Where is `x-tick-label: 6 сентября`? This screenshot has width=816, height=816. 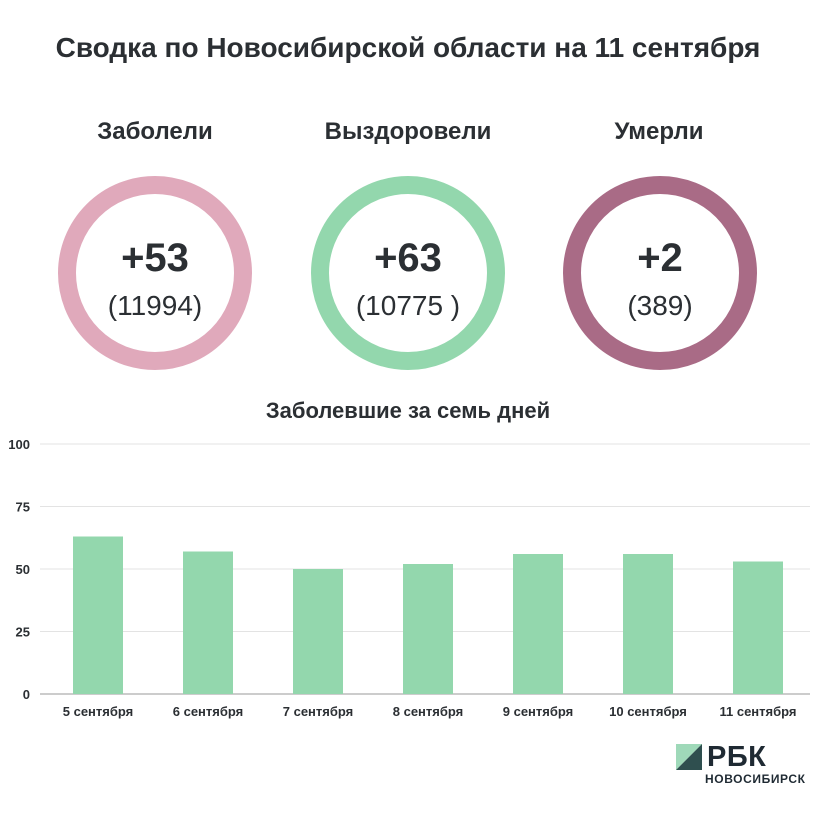 x-tick-label: 6 сентября is located at coordinates (208, 711).